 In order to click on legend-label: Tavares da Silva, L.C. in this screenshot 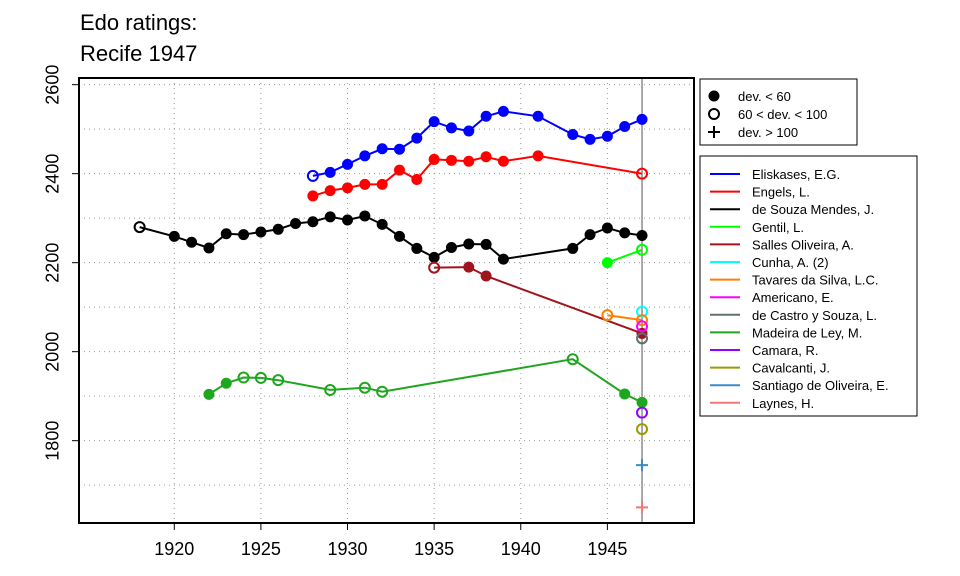, I will do `click(815, 280)`.